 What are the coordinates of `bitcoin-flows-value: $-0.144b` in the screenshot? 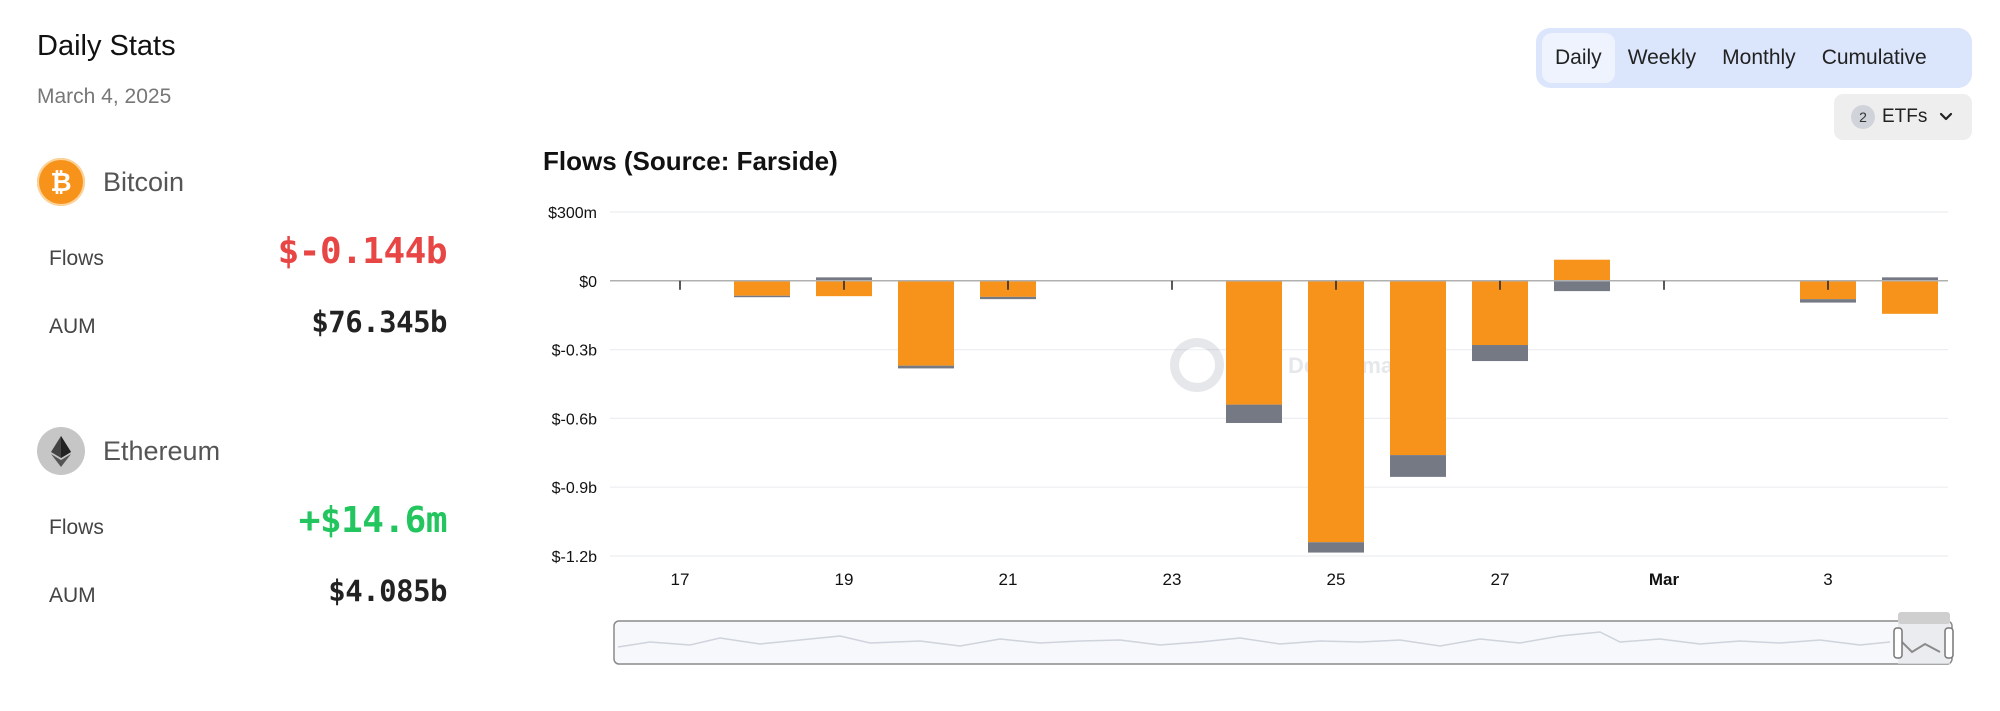 It's located at (362, 251).